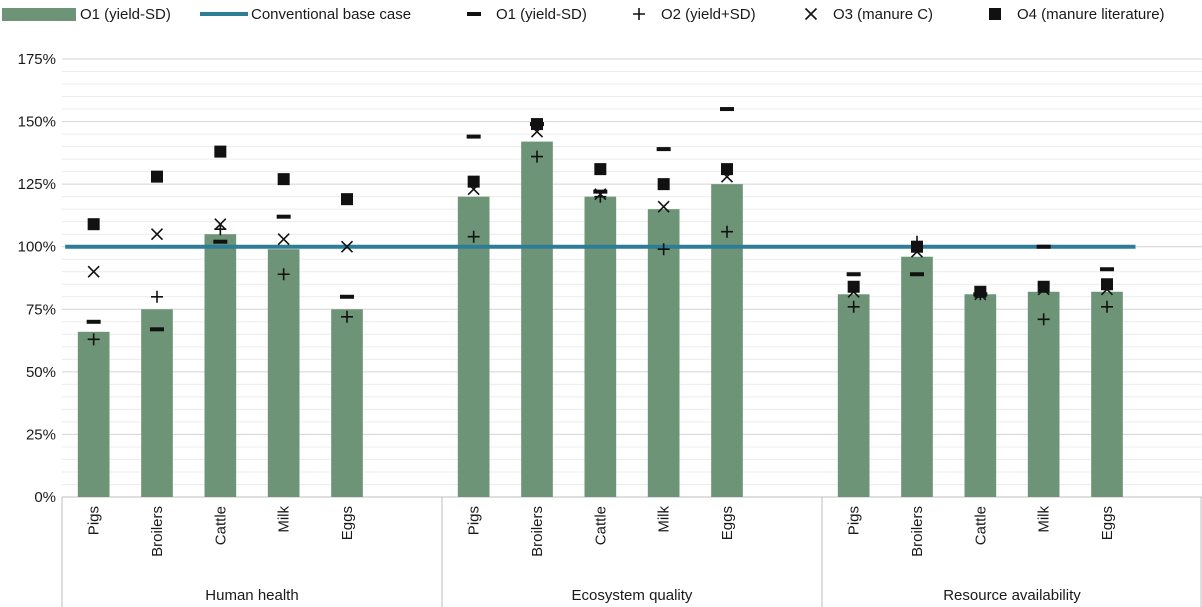 The width and height of the screenshot is (1202, 607). What do you see at coordinates (37, 247) in the screenshot?
I see `y-tick-label: 100%` at bounding box center [37, 247].